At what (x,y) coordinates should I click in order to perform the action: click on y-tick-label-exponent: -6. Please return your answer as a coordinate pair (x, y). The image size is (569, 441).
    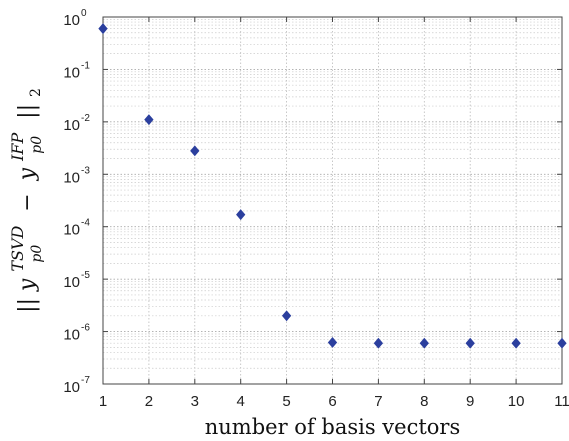
    Looking at the image, I should click on (85, 328).